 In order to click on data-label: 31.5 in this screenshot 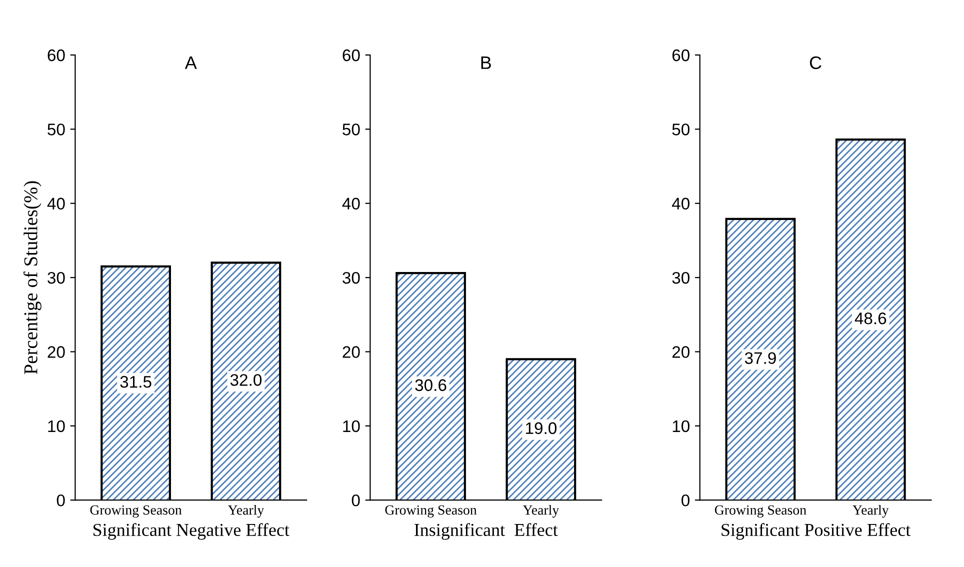, I will do `click(136, 382)`.